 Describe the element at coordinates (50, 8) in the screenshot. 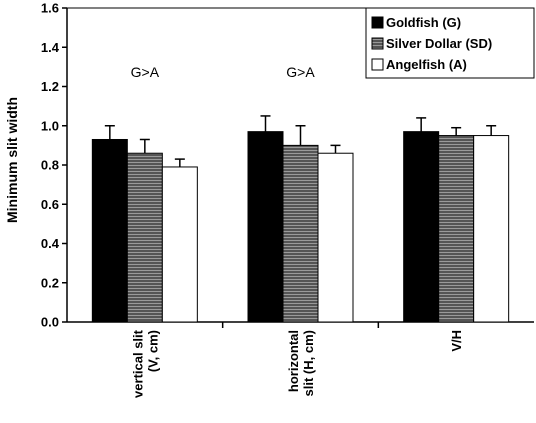

I see `y-tick-label: 1.6` at that location.